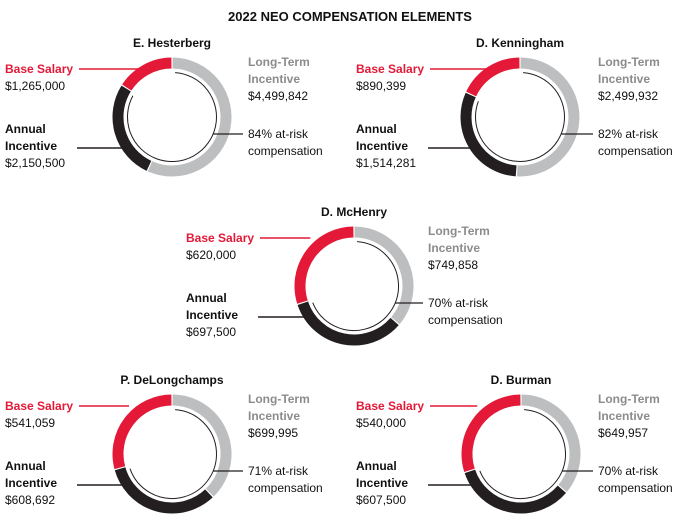 This screenshot has width=700, height=521. I want to click on chart-title: 2022 NEO COMPENSATION ELEMENTS, so click(350, 16).